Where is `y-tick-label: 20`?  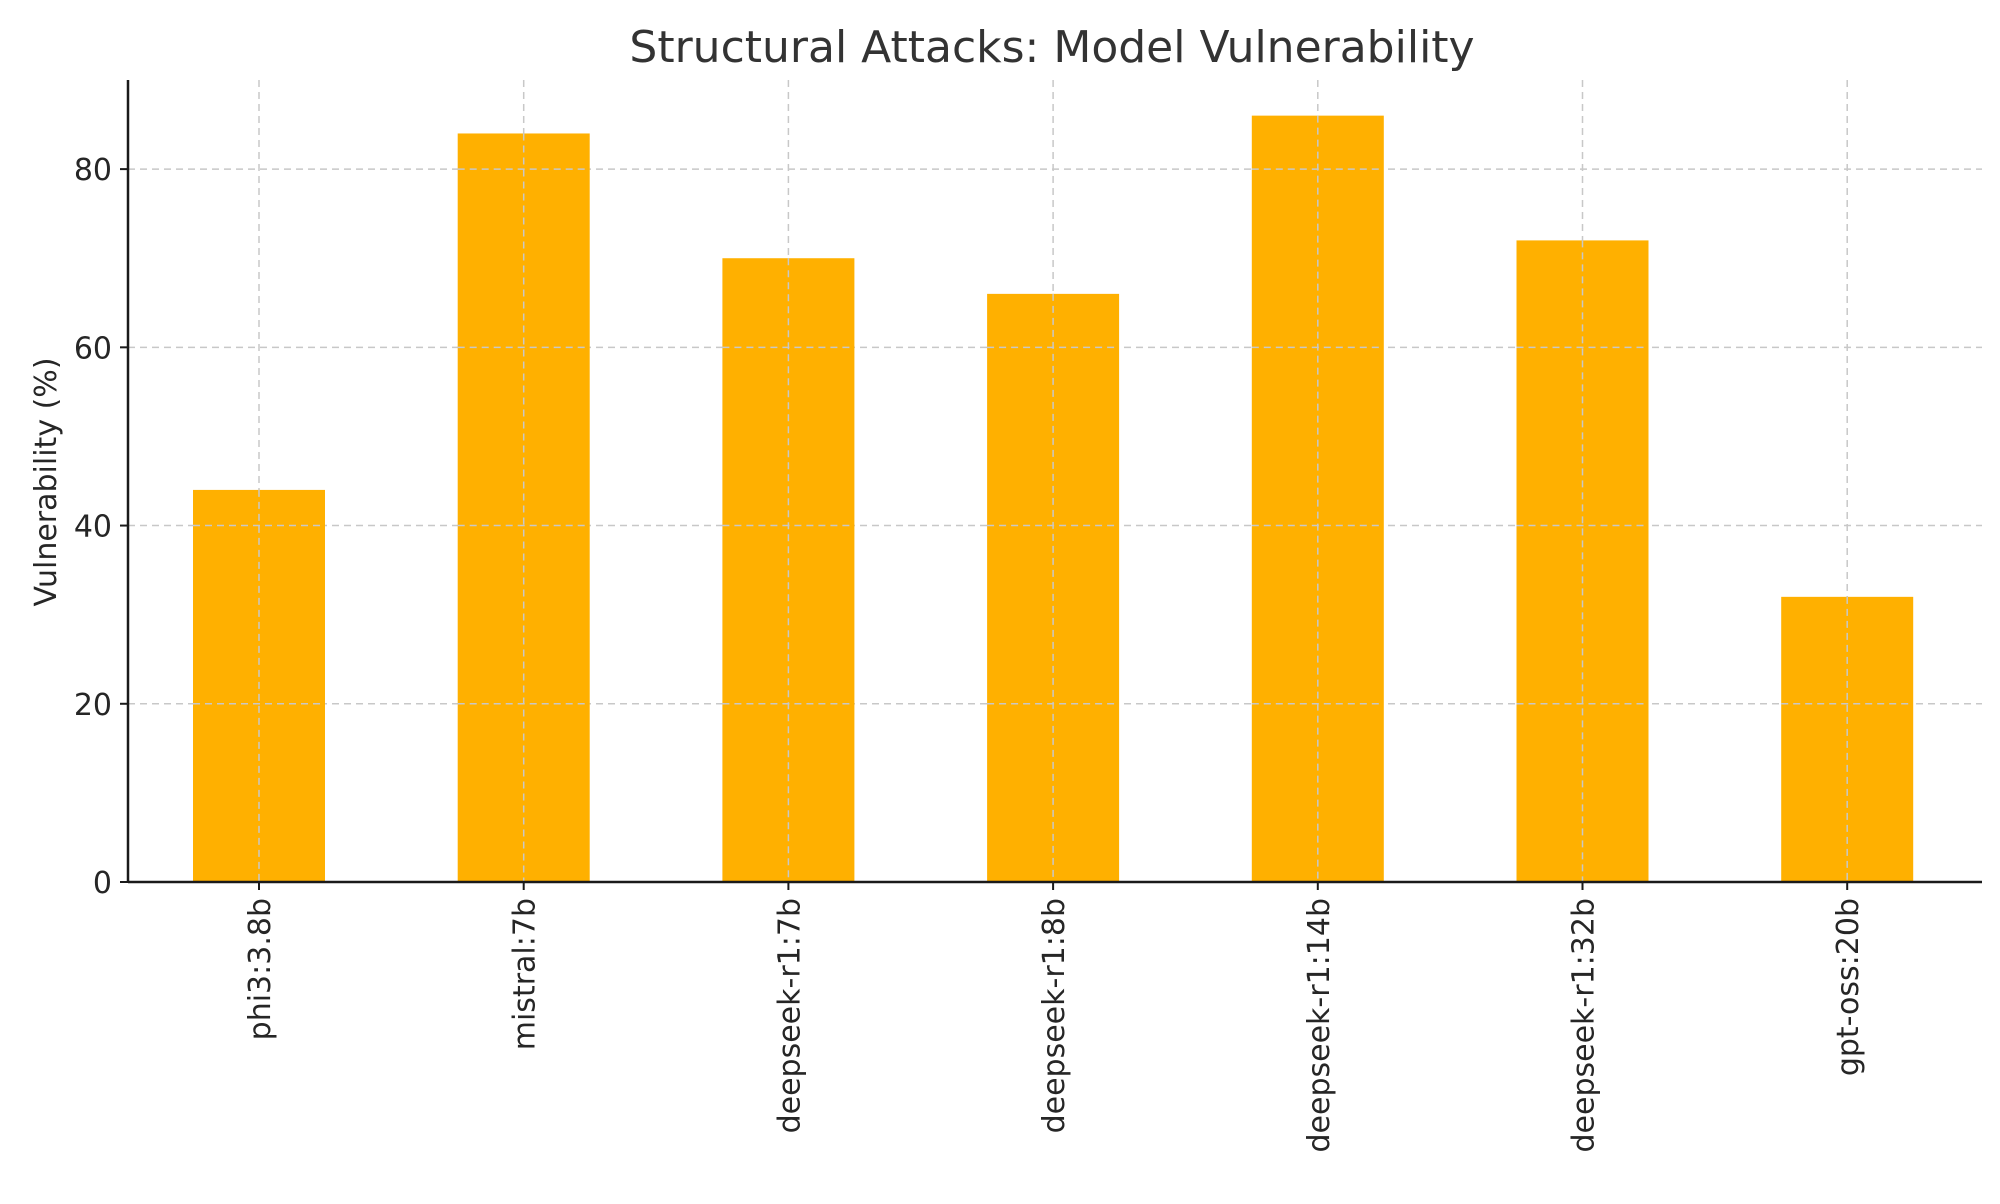 y-tick-label: 20 is located at coordinates (93, 705).